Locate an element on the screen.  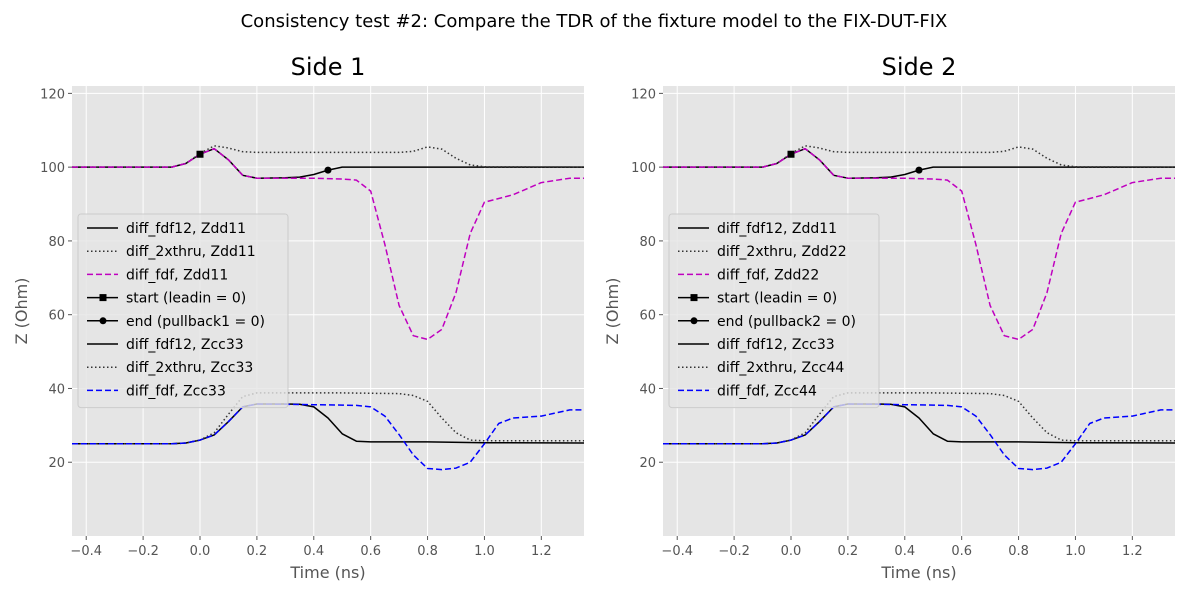
legend-label: diff_fdf, Zdd11 is located at coordinates (177, 275).